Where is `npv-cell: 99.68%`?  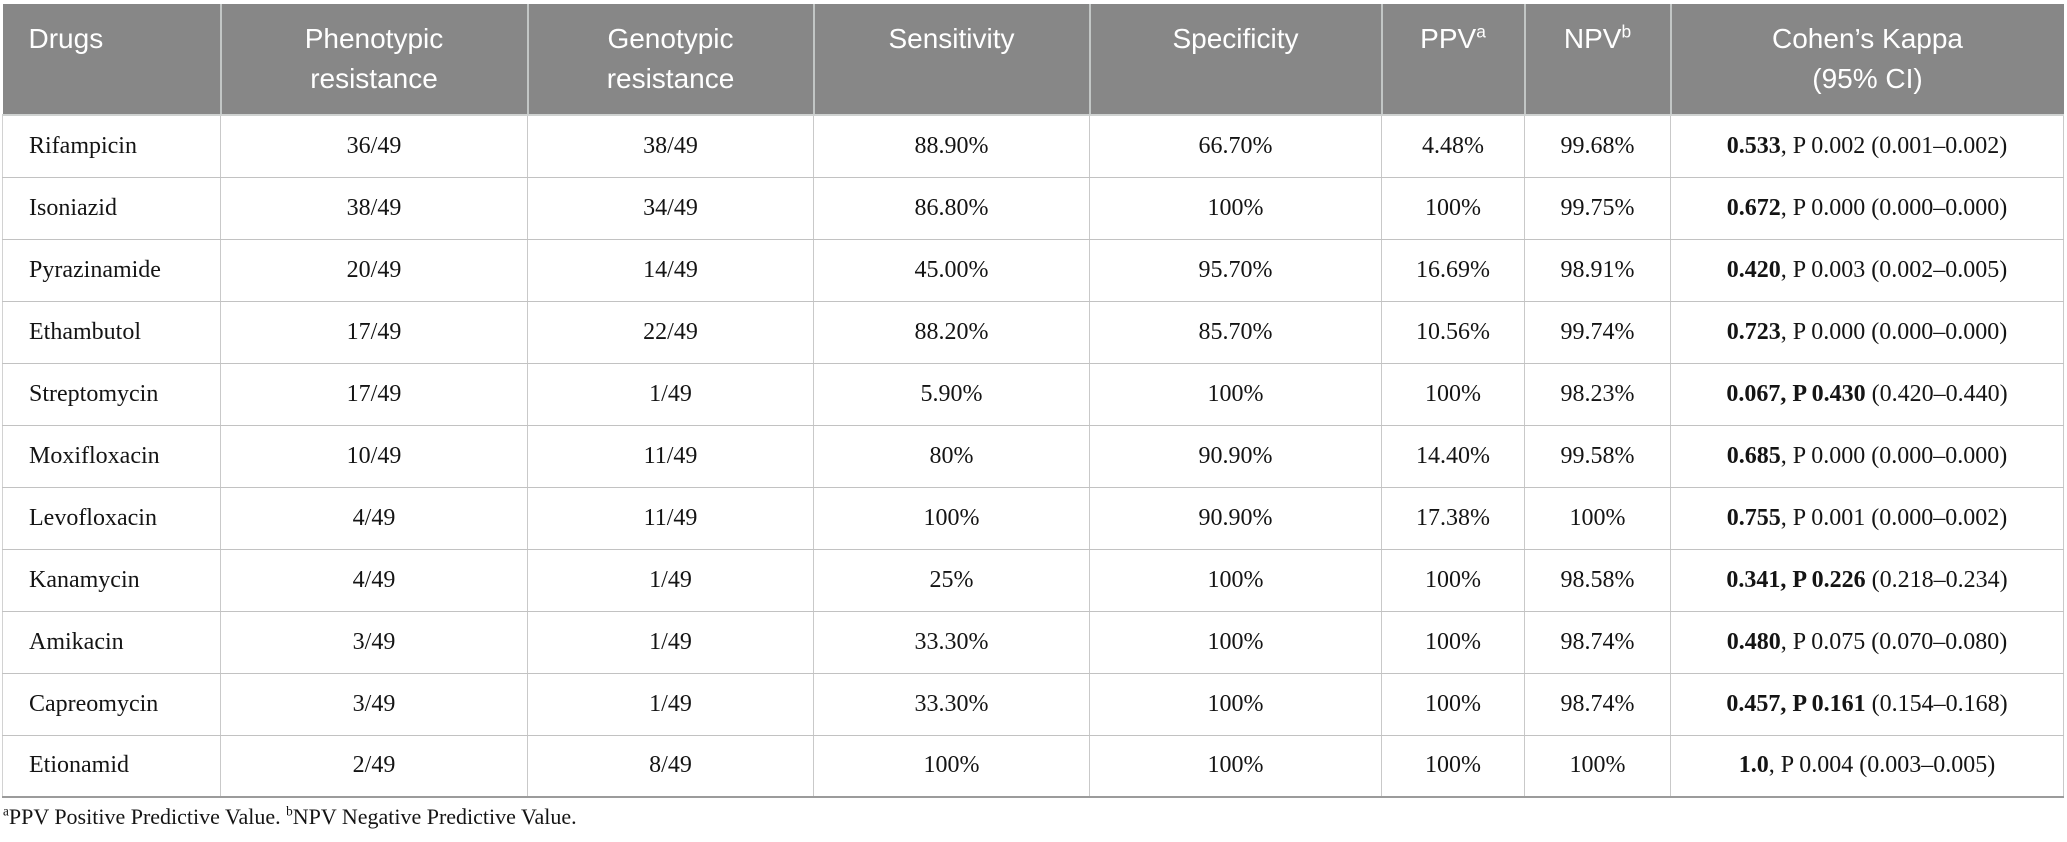
npv-cell: 99.68% is located at coordinates (1597, 146).